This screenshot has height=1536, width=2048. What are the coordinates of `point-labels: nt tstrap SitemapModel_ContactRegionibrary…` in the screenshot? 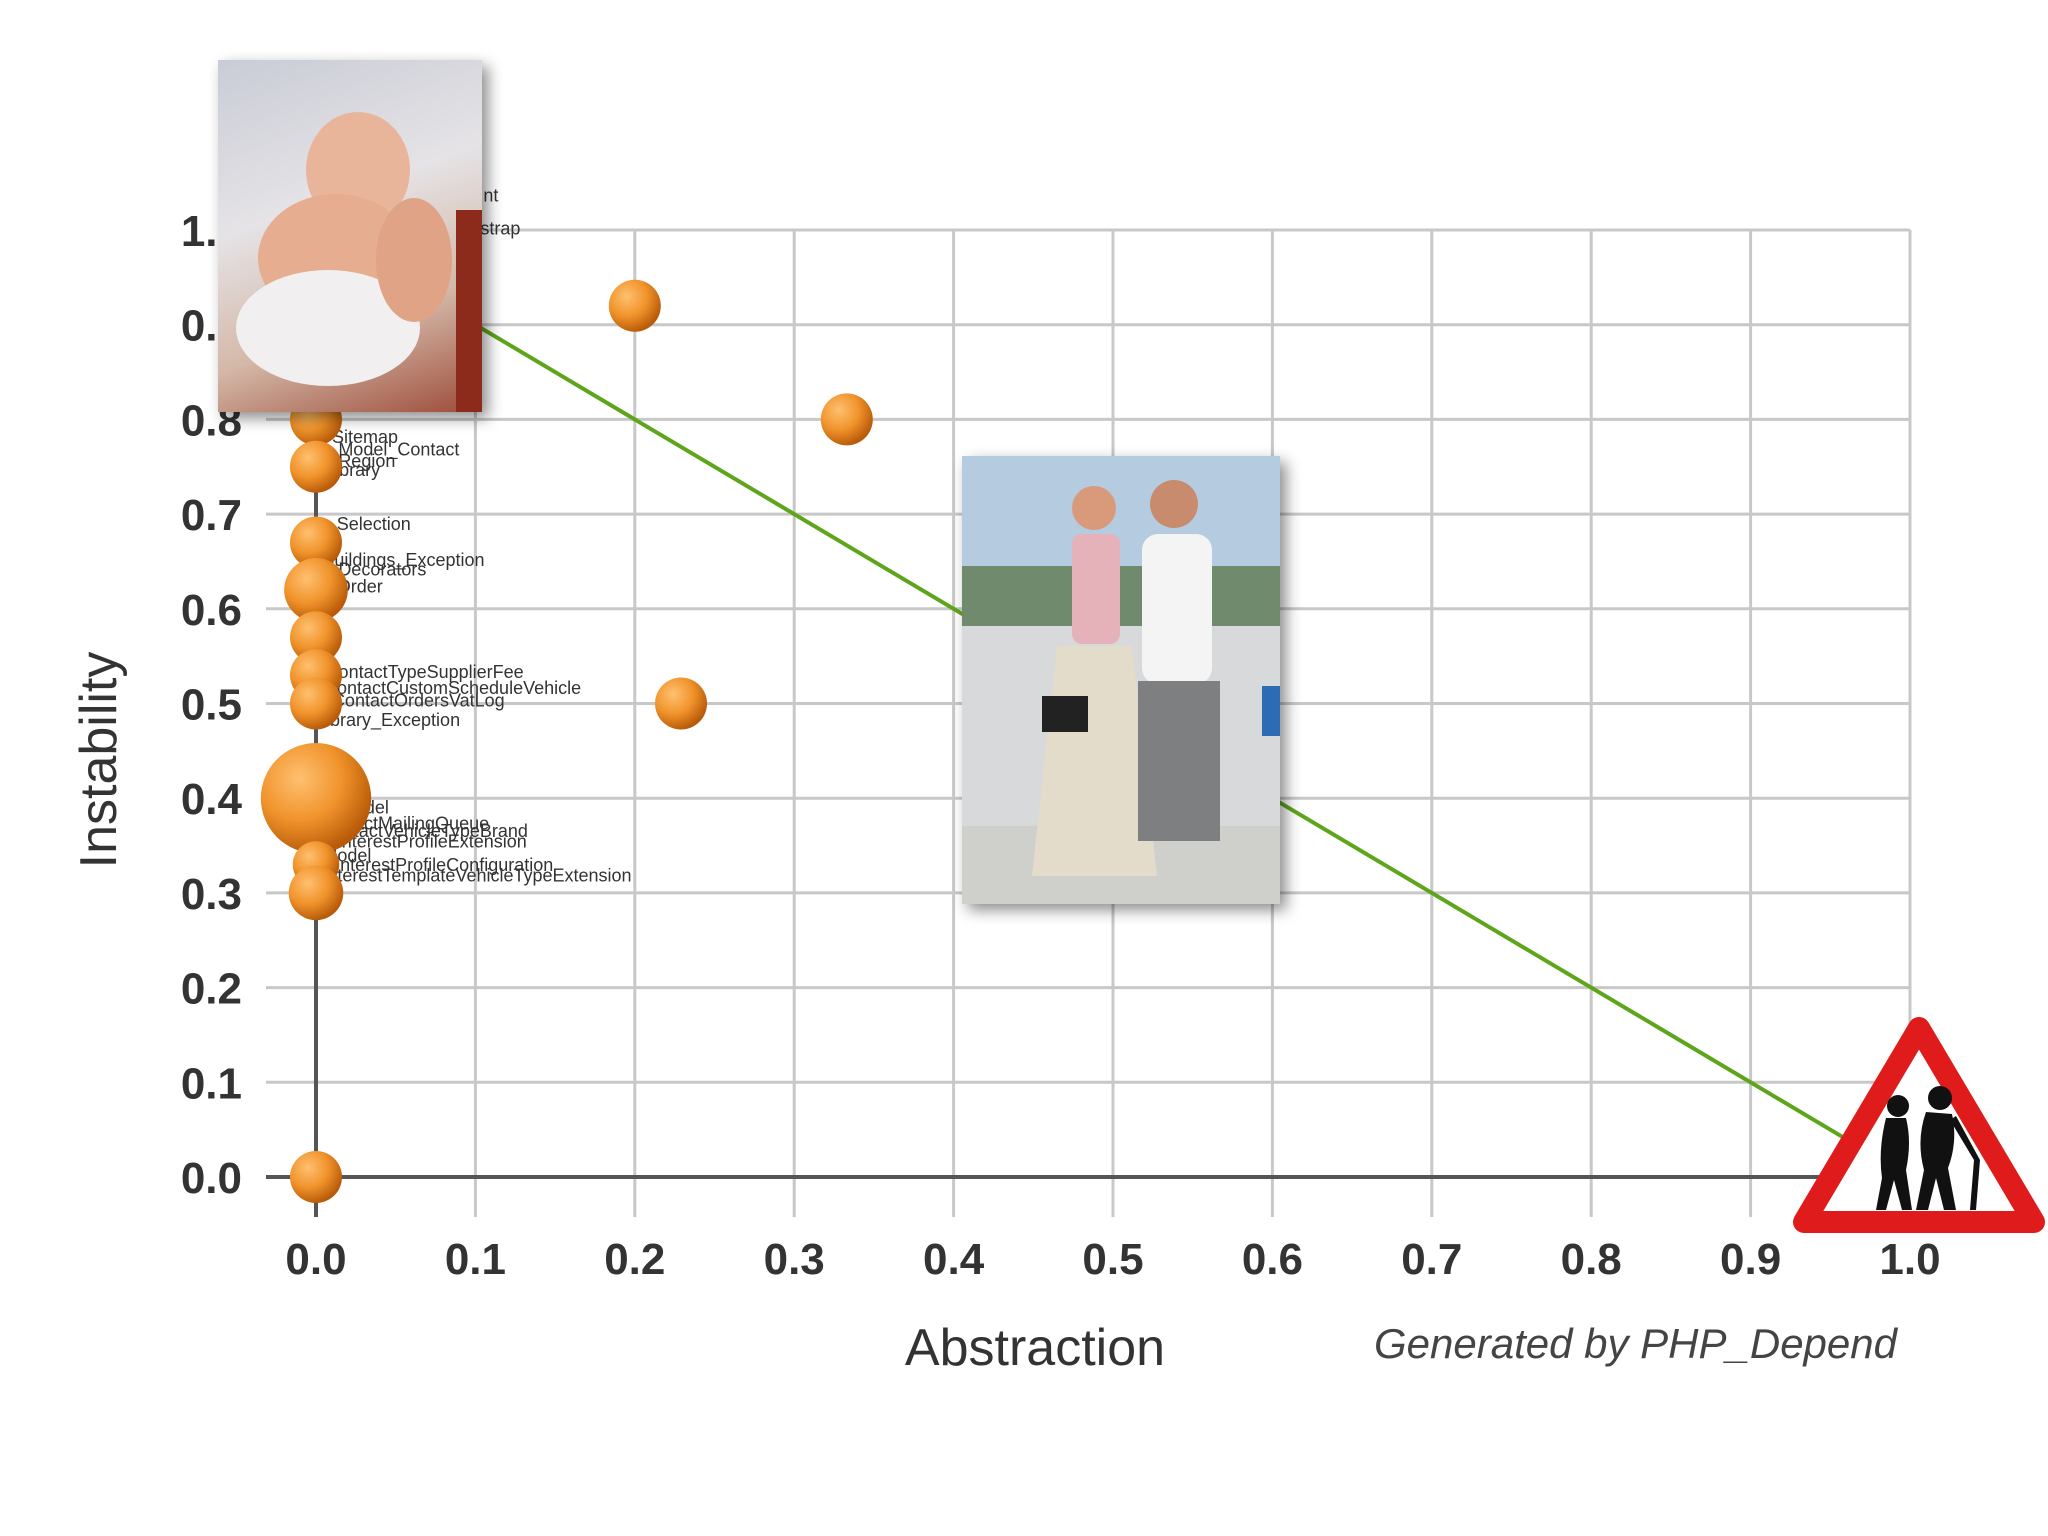 It's located at (474, 536).